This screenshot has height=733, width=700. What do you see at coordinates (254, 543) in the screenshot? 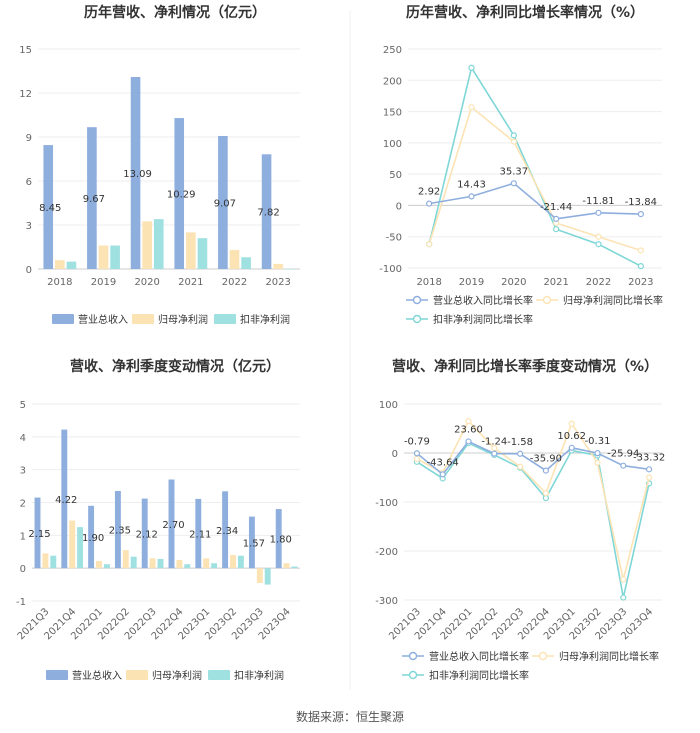
I see `bar-data-label: 1.57` at bounding box center [254, 543].